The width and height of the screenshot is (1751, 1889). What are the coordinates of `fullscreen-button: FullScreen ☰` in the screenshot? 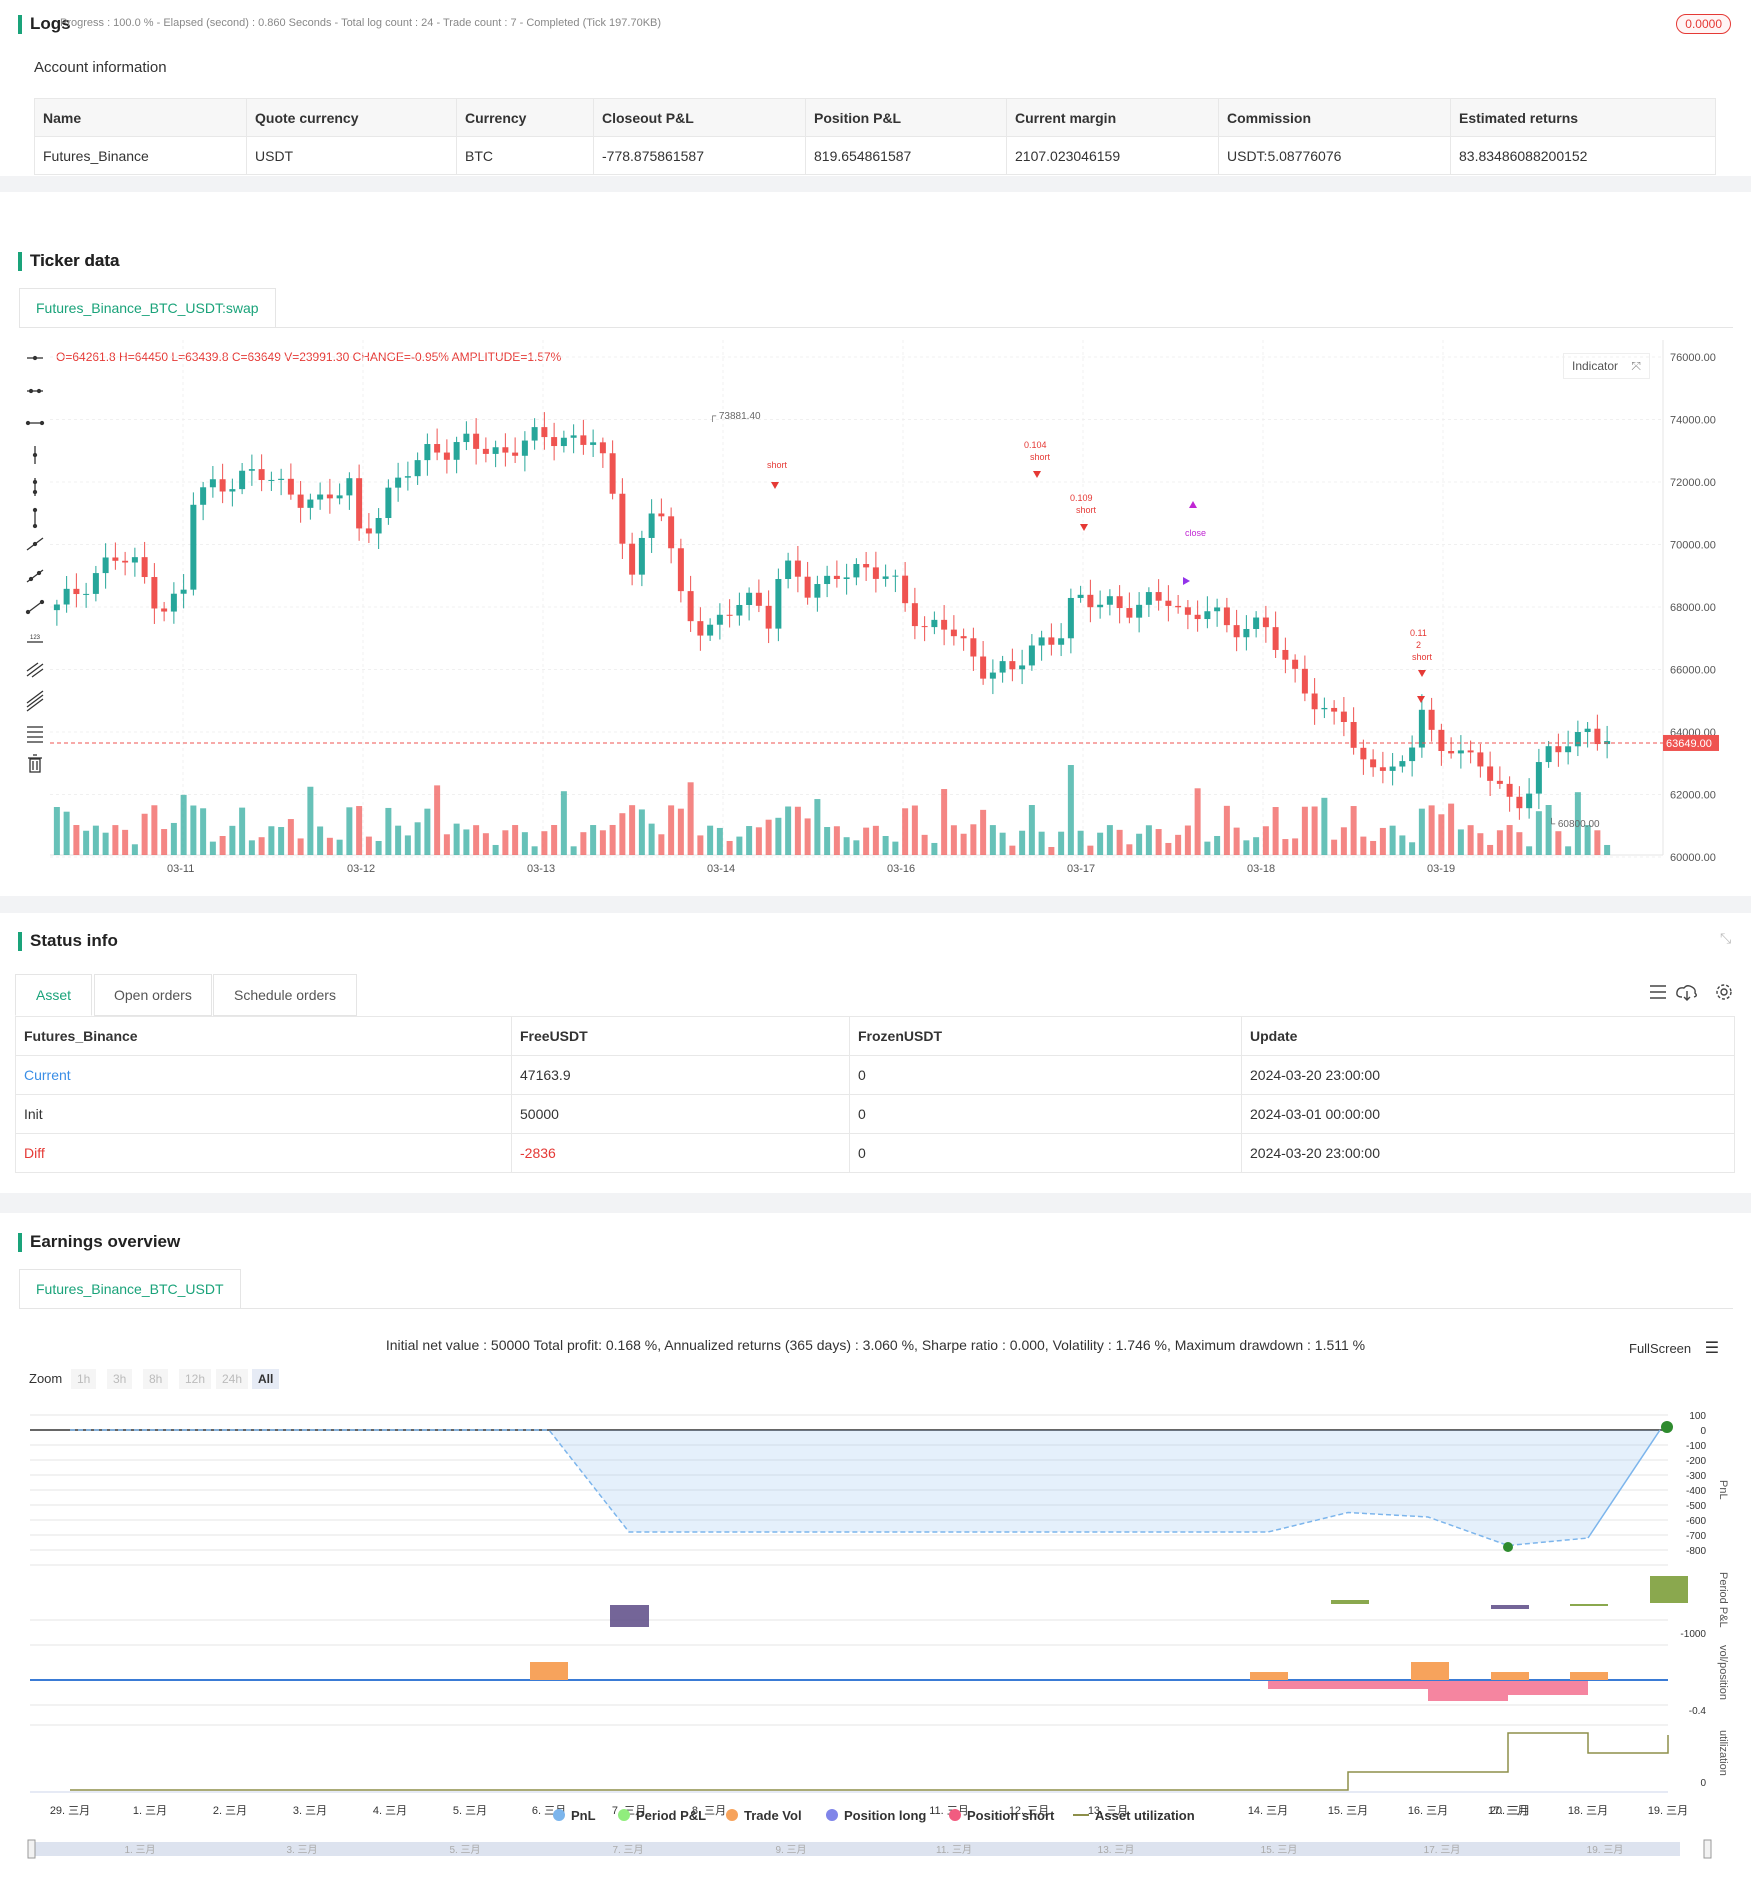 It's located at (1674, 1348).